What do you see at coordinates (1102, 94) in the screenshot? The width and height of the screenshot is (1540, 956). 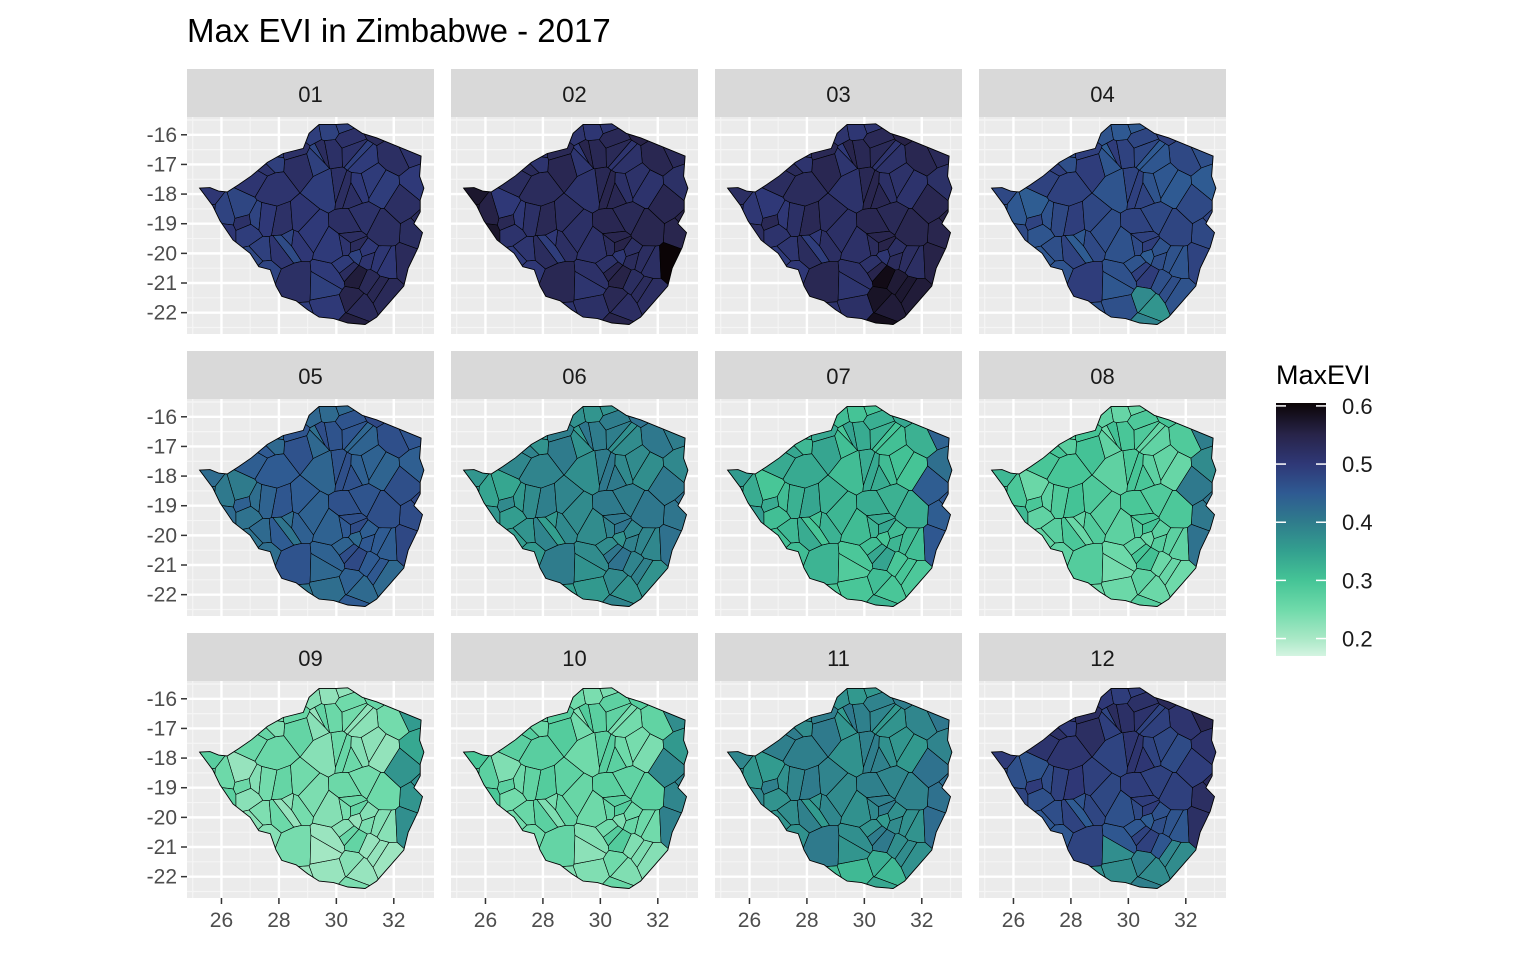 I see `facet-strip-label: 04` at bounding box center [1102, 94].